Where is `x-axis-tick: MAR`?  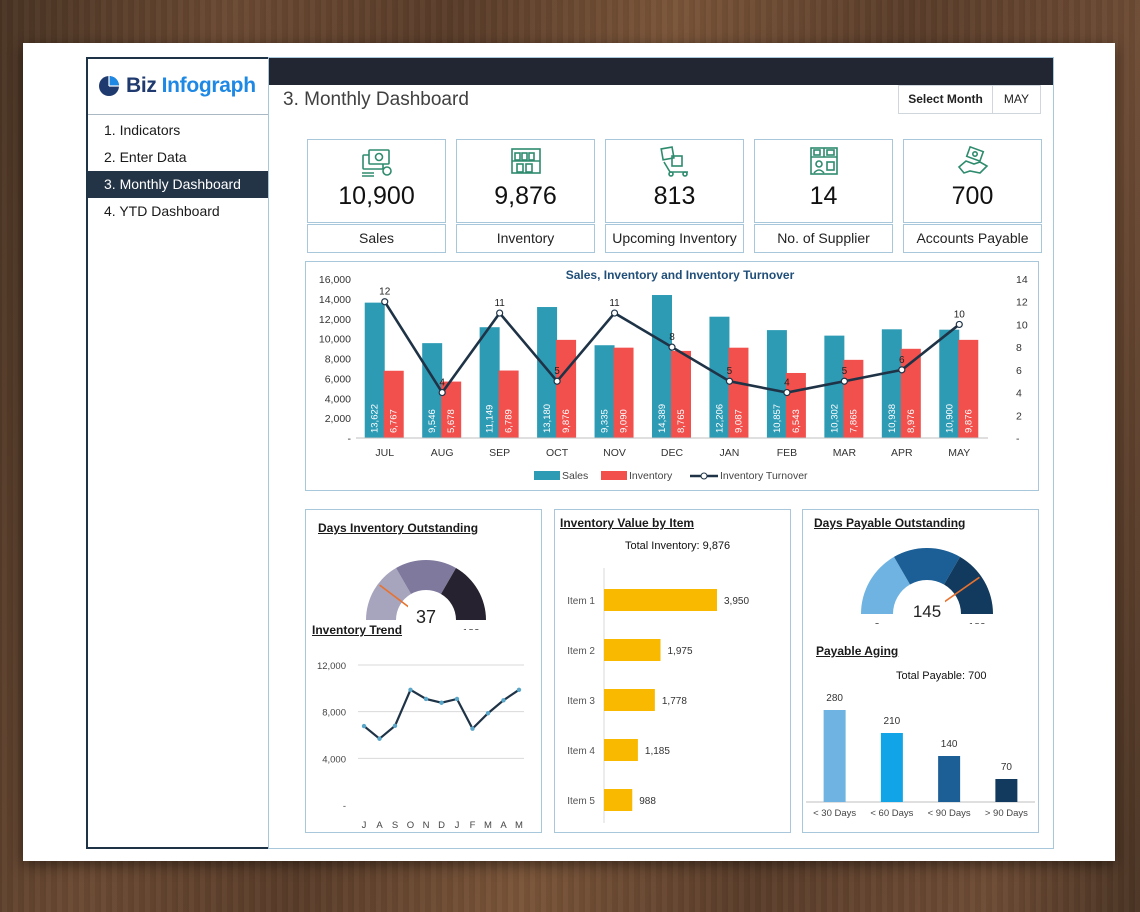
x-axis-tick: MAR is located at coordinates (845, 453).